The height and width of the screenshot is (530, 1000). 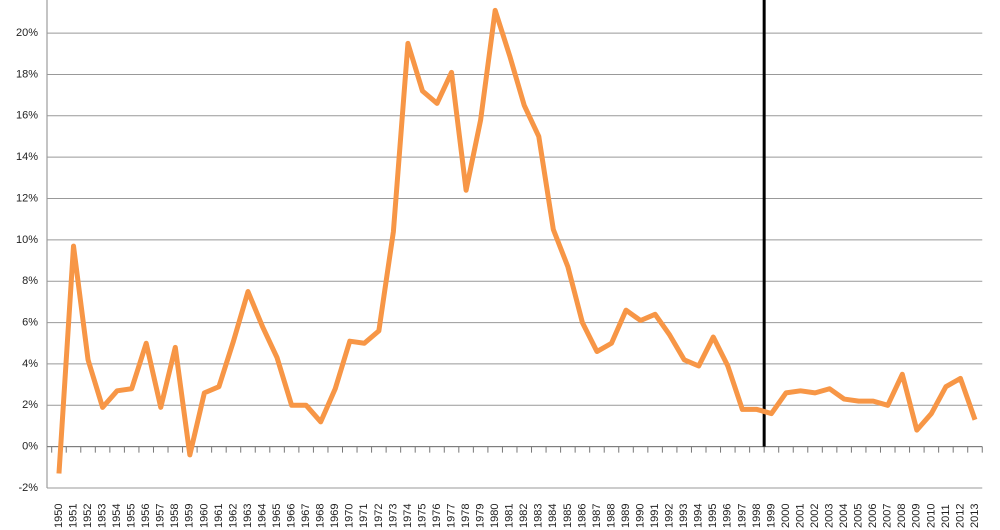 I want to click on x-tick-label: 2004, so click(x=844, y=516).